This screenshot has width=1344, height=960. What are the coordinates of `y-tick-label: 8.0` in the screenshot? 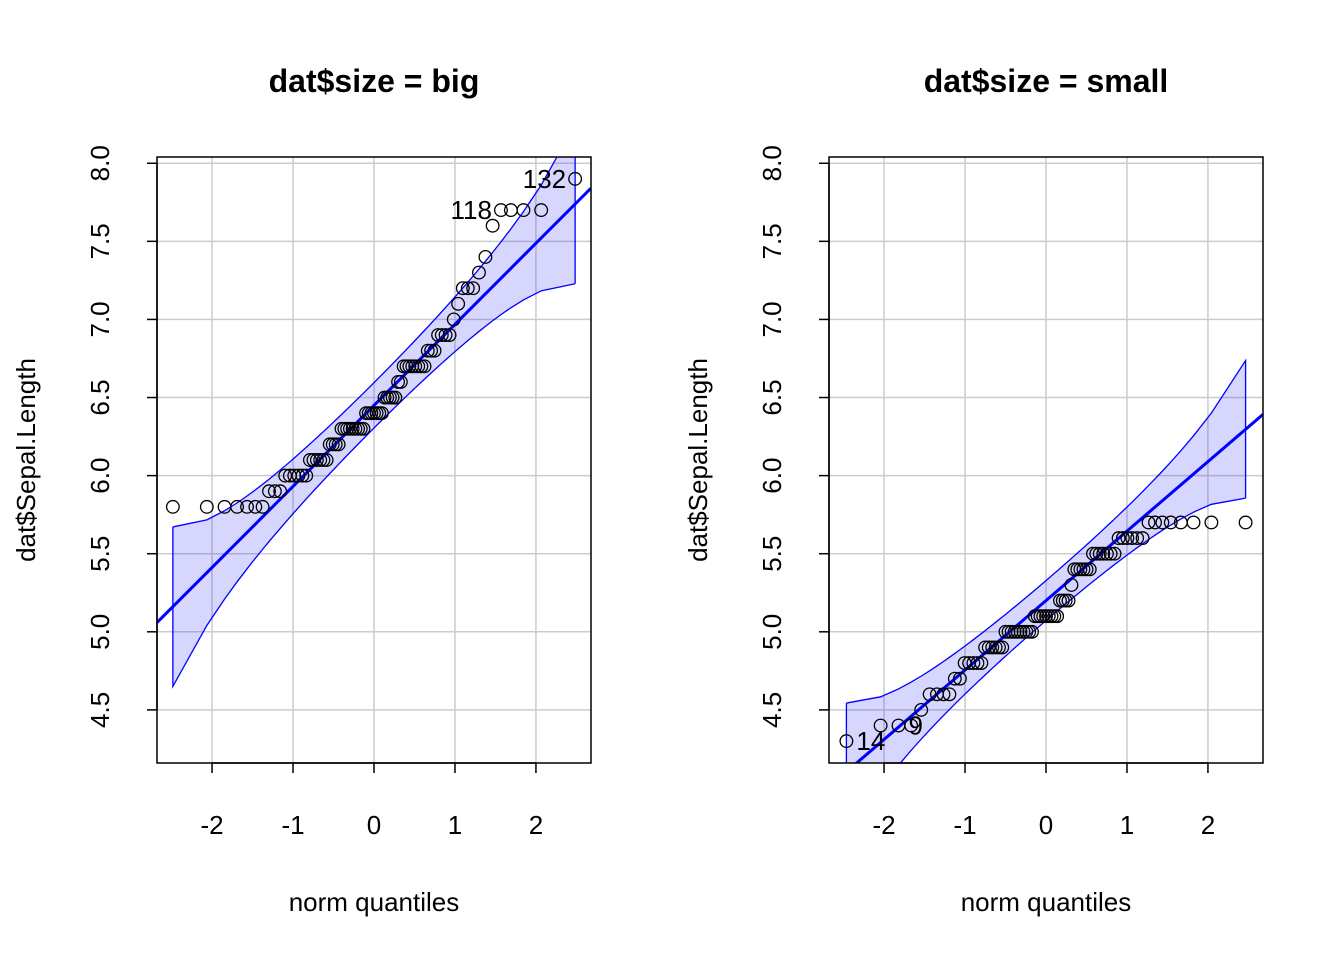 It's located at (100, 163).